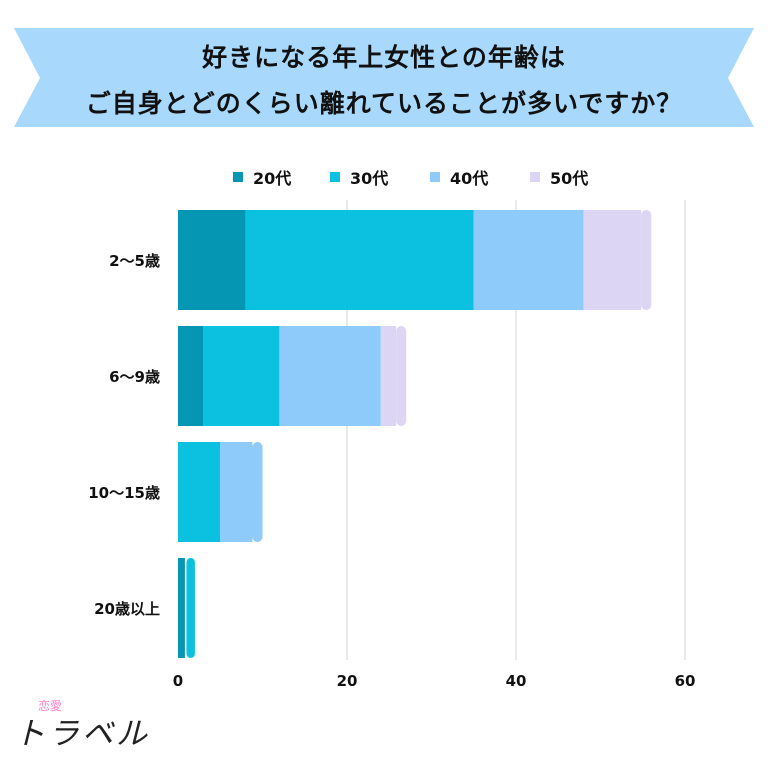  Describe the element at coordinates (178, 681) in the screenshot. I see `x-tick-label: 0` at that location.